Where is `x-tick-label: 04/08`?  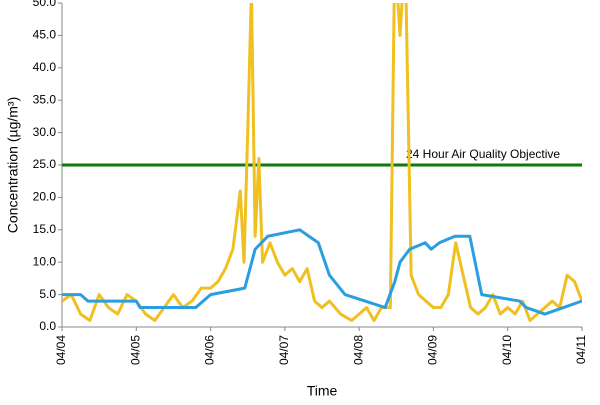 x-tick-label: 04/08 is located at coordinates (358, 350).